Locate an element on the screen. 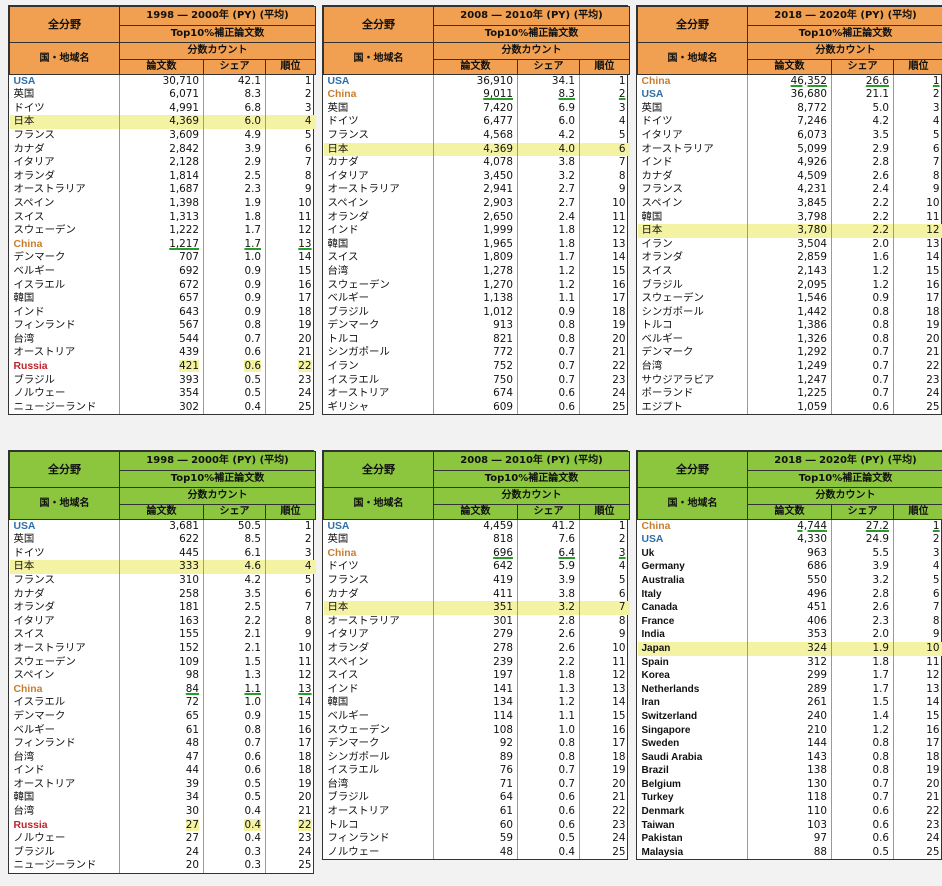  table-row: カナダ 4,078 3.8 7 is located at coordinates (476, 163).